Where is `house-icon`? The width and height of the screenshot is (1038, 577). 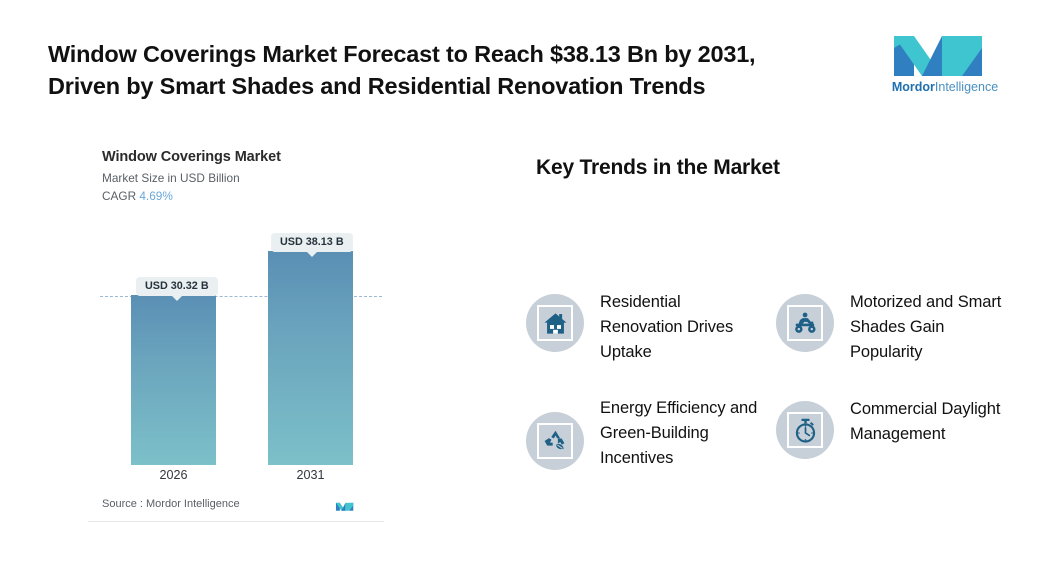 house-icon is located at coordinates (555, 323).